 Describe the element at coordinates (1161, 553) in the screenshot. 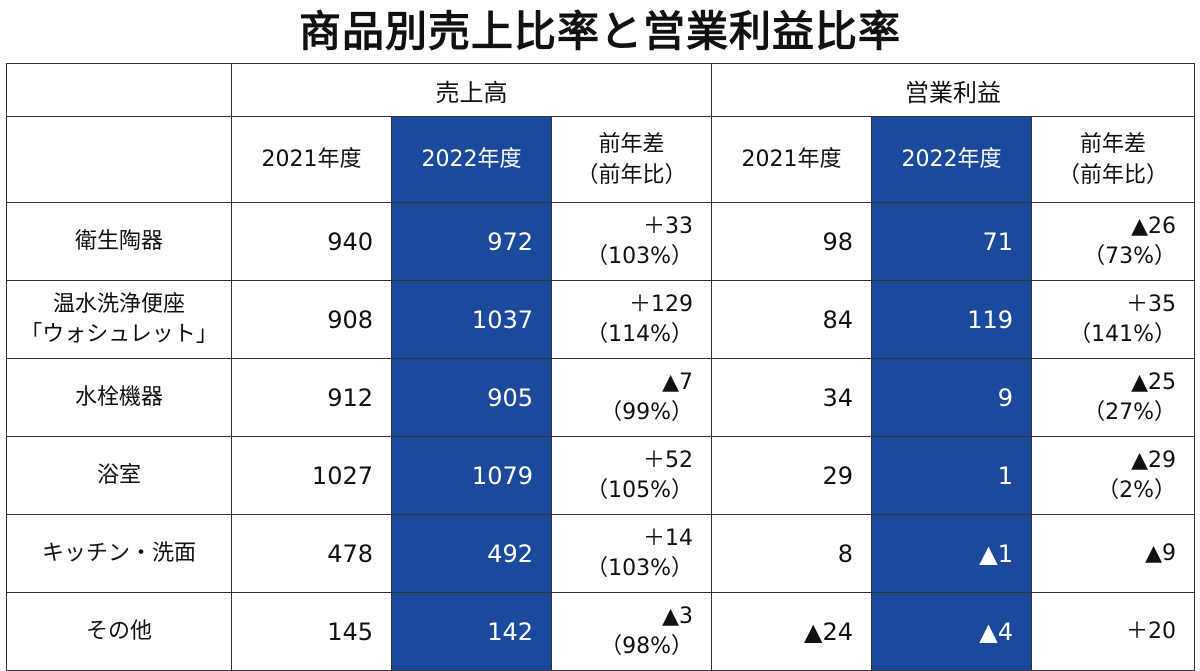

I see `profit-diff-value: ▲9` at that location.